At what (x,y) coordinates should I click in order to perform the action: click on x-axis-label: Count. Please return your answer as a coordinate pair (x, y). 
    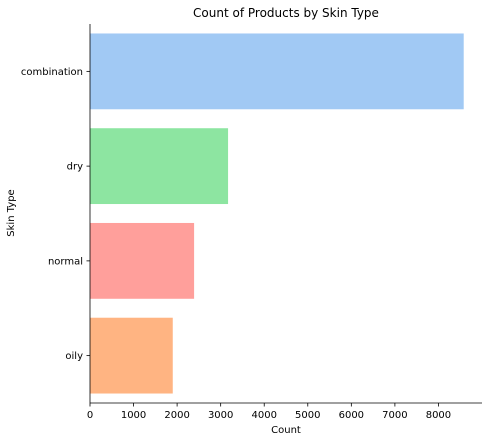
    Looking at the image, I should click on (286, 430).